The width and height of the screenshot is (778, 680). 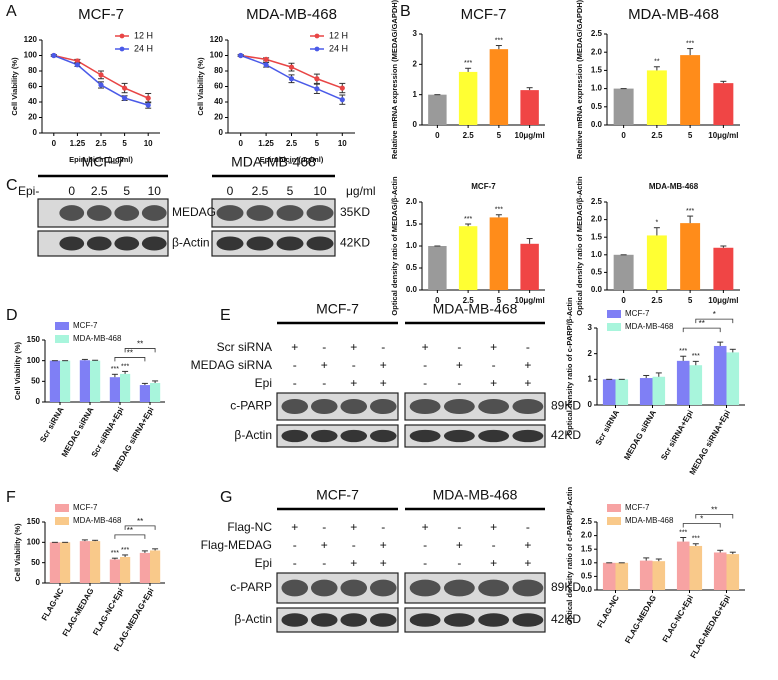 What do you see at coordinates (218, 70) in the screenshot?
I see `y-tick-label: 80` at bounding box center [218, 70].